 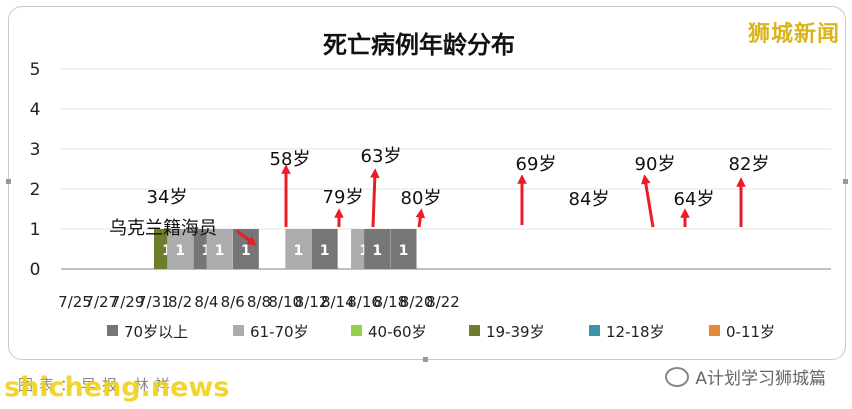 I want to click on annotation-label: 63岁, so click(x=381, y=156).